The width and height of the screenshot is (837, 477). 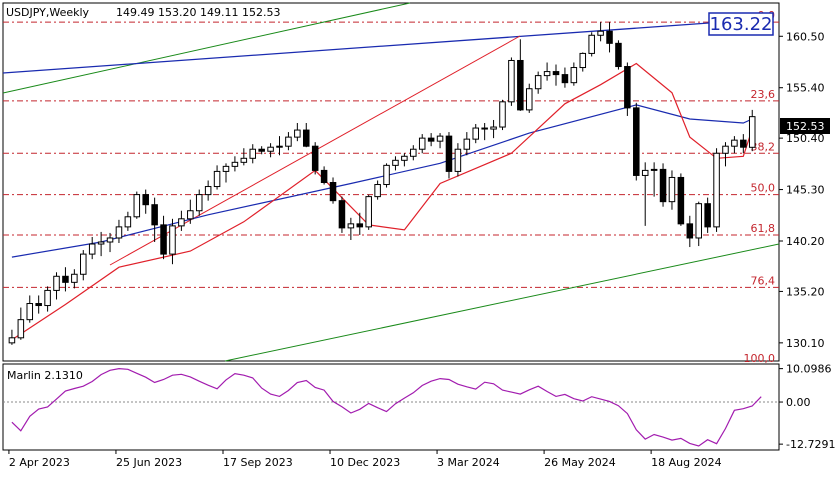 I want to click on channel-value-badge: 163.22, so click(x=741, y=24).